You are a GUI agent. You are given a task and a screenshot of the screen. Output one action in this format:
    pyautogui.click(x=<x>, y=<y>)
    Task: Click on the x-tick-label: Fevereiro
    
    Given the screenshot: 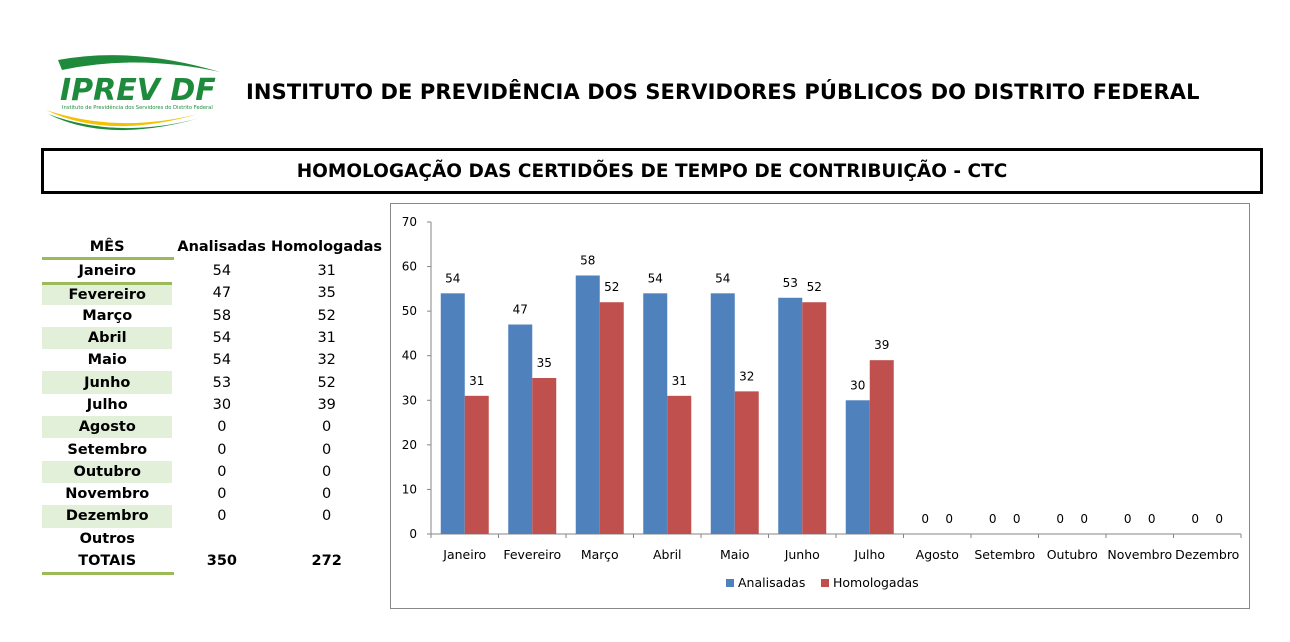 What is the action you would take?
    pyautogui.click(x=532, y=554)
    